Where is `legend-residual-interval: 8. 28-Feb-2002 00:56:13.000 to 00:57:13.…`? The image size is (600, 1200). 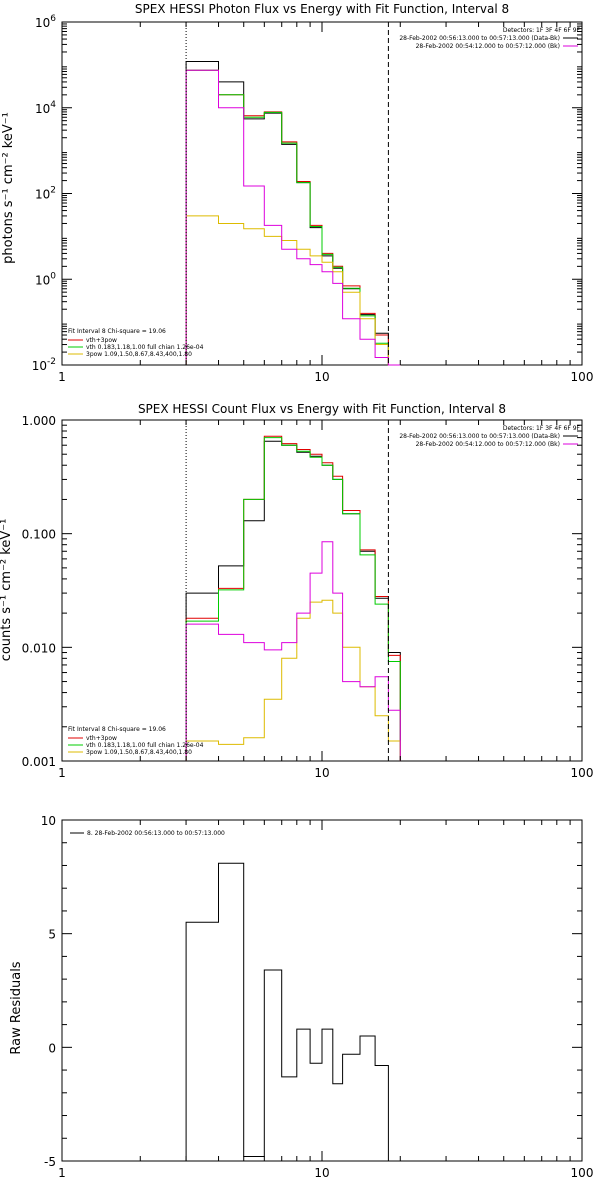 legend-residual-interval: 8. 28-Feb-2002 00:56:13.000 to 00:57:13.… is located at coordinates (156, 833).